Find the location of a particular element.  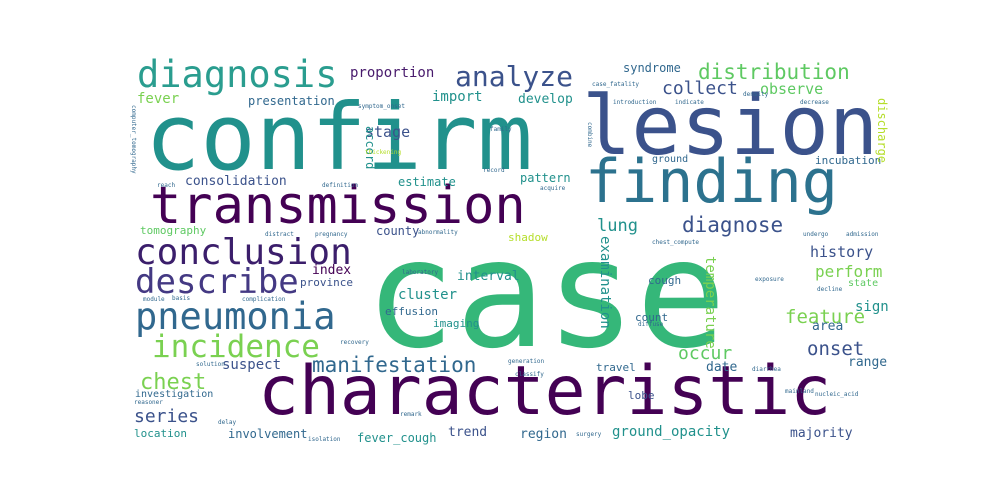

word-interval: interval is located at coordinates (488, 276).